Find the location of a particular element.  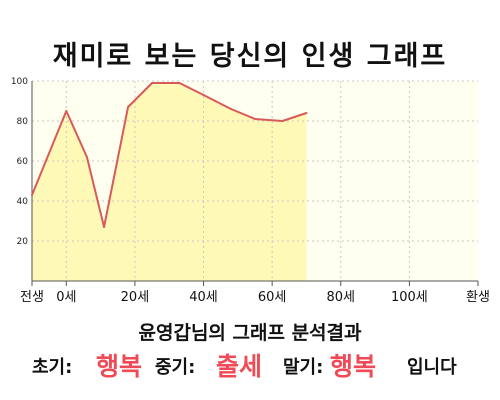

y-tick-label: 60 is located at coordinates (23, 162).